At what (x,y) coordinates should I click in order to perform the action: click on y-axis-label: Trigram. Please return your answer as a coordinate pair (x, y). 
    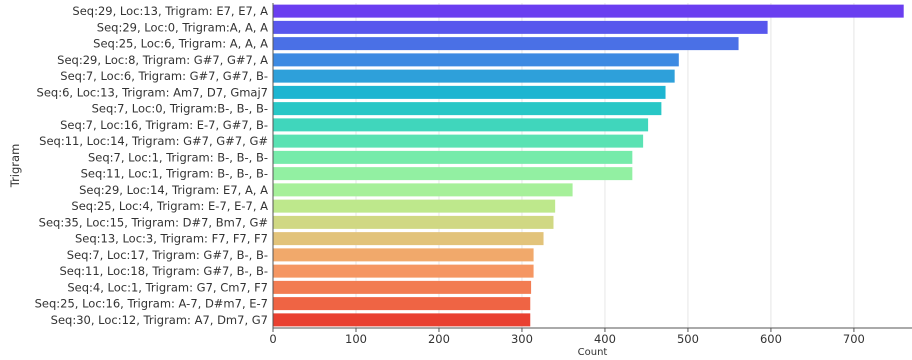
    Looking at the image, I should click on (15, 166).